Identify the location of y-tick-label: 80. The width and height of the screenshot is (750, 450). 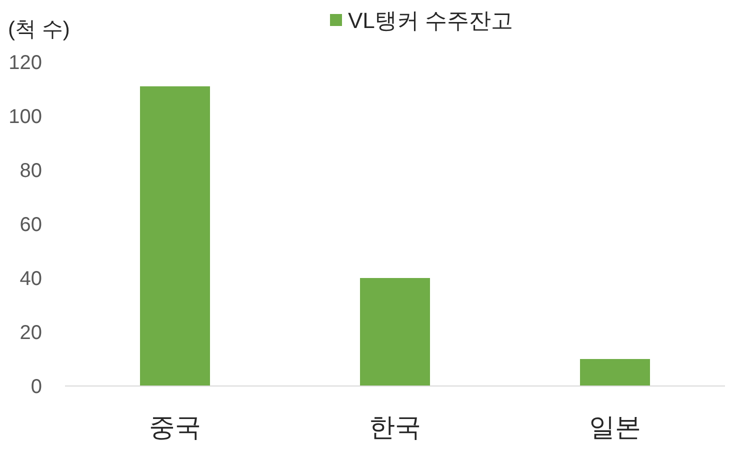
(31, 171).